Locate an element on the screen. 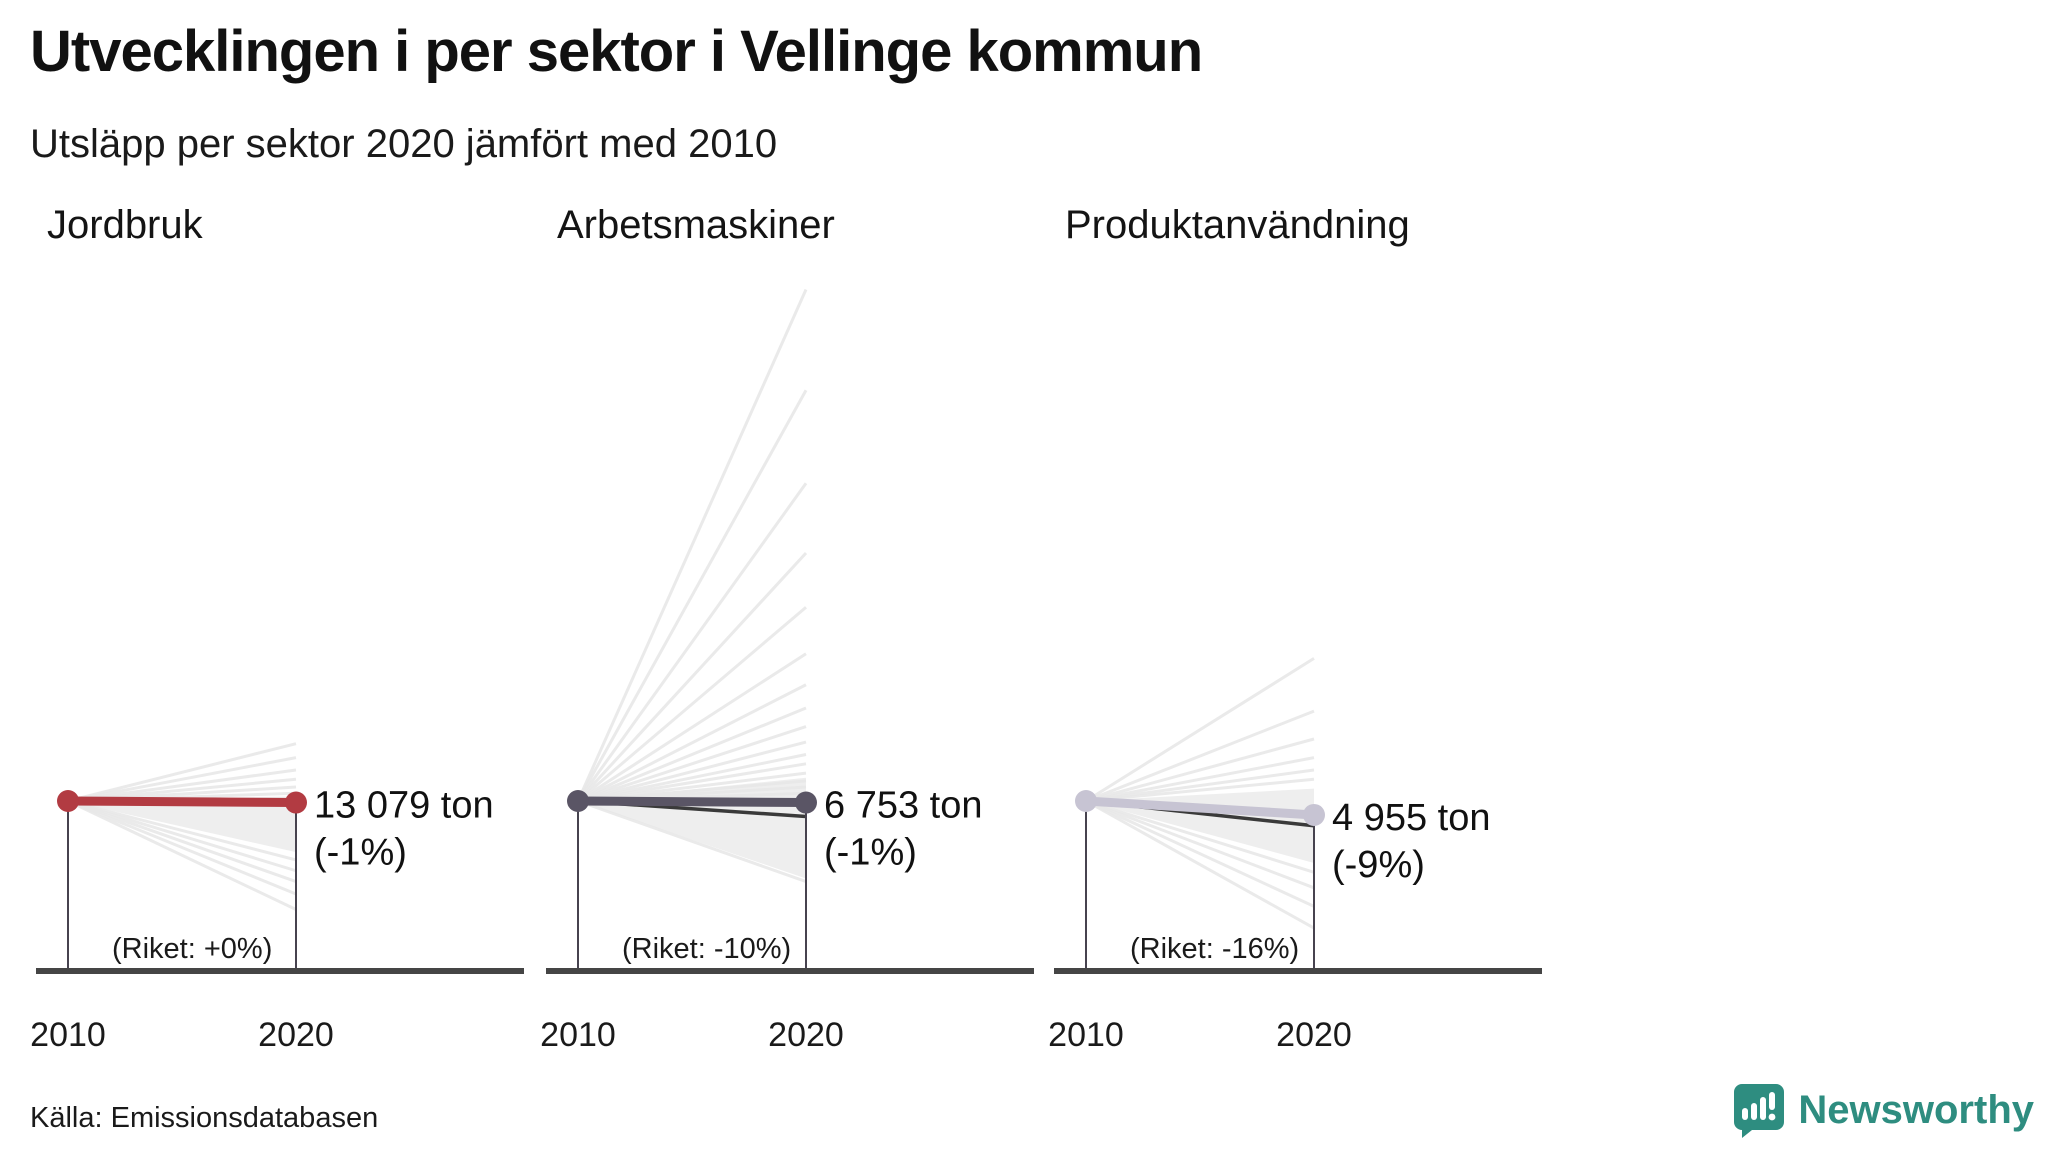 Image resolution: width=2048 pixels, height=1152 pixels. page-subtitle: Utsläpp per sektor 2020 jämfört med 2010 is located at coordinates (404, 144).